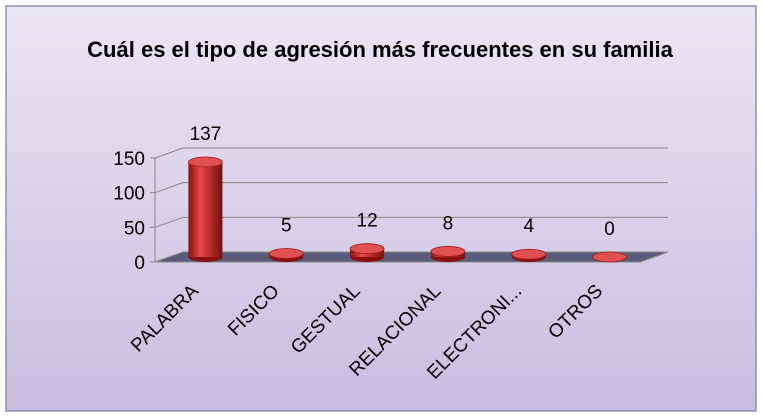 The image size is (762, 417). What do you see at coordinates (129, 194) in the screenshot?
I see `y-tick-label: 100` at bounding box center [129, 194].